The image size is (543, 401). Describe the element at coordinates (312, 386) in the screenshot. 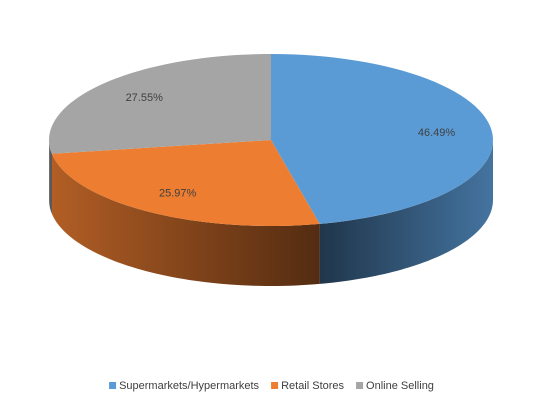

I see `legend-label: Retail Stores` at that location.